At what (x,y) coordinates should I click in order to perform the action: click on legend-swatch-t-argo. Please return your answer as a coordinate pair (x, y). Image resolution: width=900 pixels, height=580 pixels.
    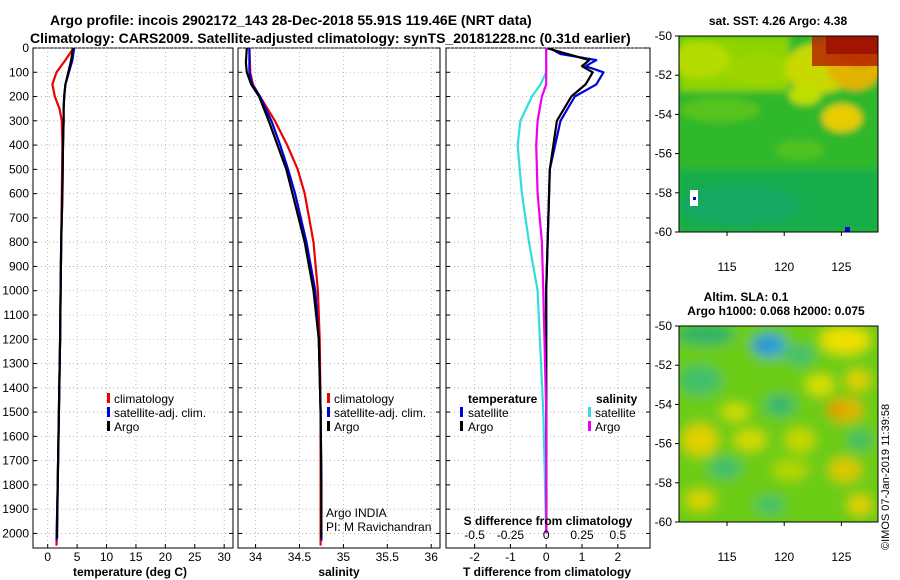
    Looking at the image, I should click on (461, 426).